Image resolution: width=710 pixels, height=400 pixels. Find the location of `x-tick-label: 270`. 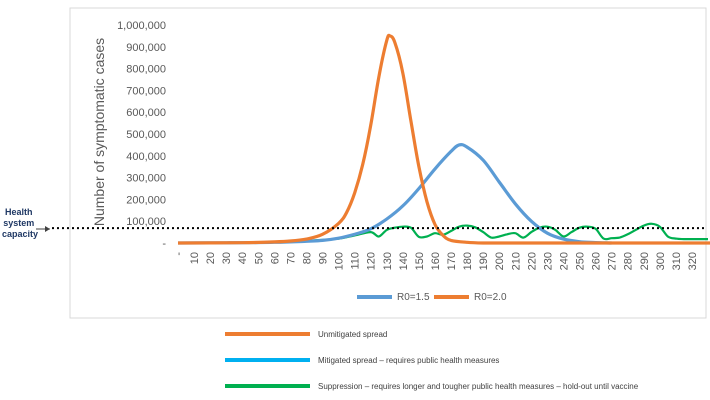

x-tick-label: 270 is located at coordinates (613, 261).